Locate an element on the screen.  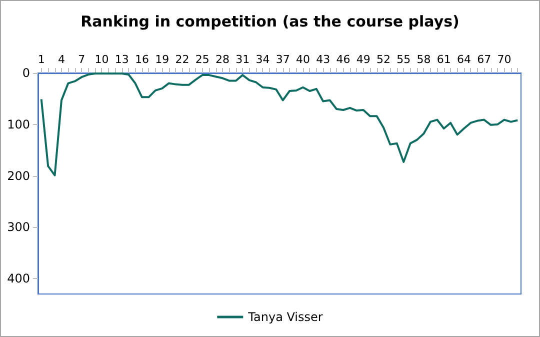
x-tick-label: 70 is located at coordinates (504, 59).